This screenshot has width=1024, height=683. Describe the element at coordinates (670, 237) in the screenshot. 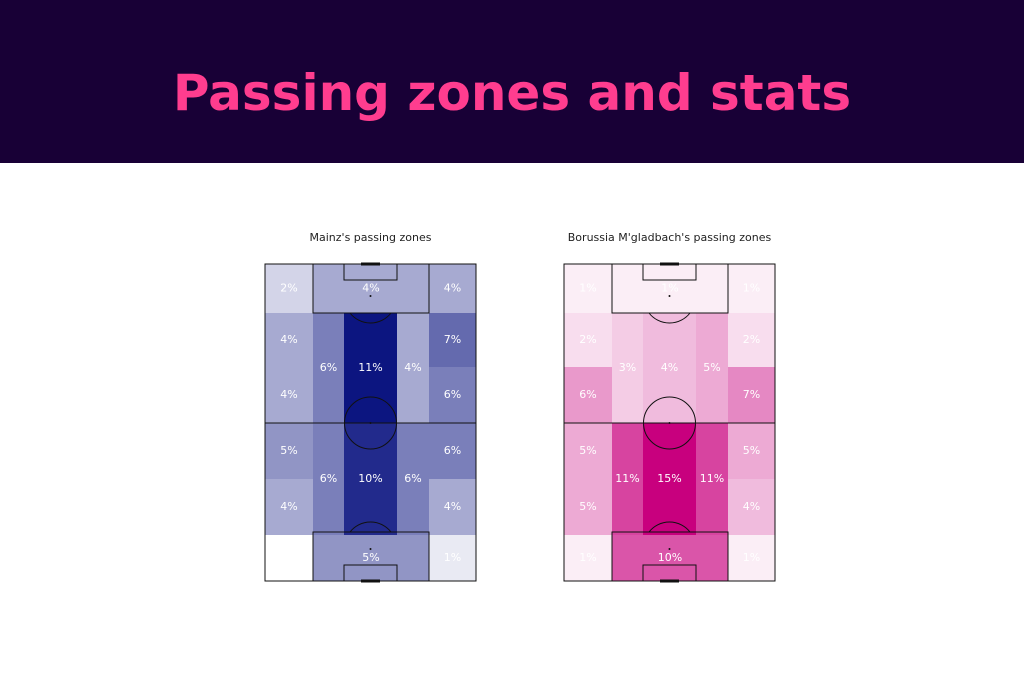

I see `chart-title: Borussia M'gladbach's passing zones` at that location.